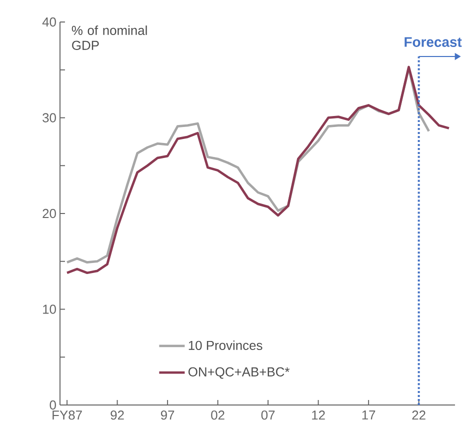 This screenshot has height=439, width=474. I want to click on x-tick-label: 92, so click(117, 415).